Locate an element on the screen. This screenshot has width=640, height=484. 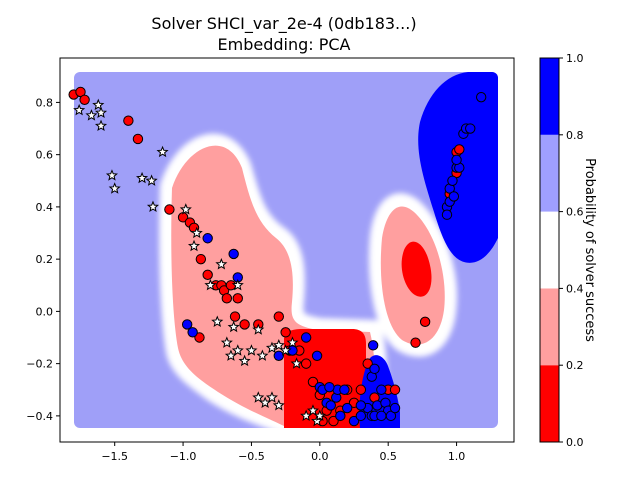
y-tick-label: −0.2 is located at coordinates (39, 364).